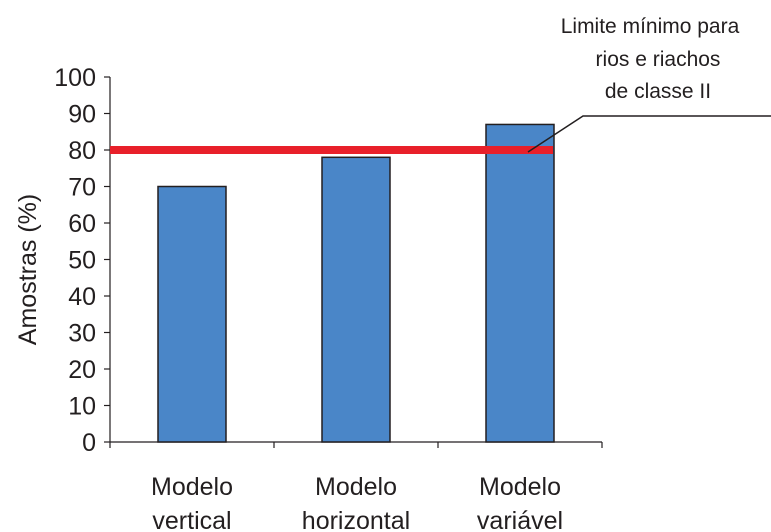 The width and height of the screenshot is (771, 532). What do you see at coordinates (82, 224) in the screenshot?
I see `y-tick-label: 60` at bounding box center [82, 224].